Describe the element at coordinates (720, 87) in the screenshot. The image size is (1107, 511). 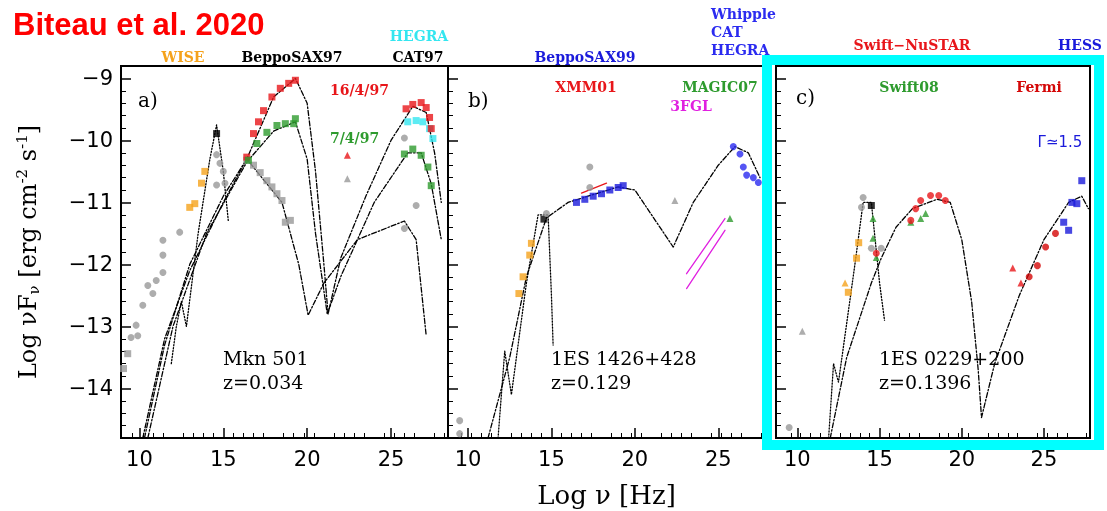
I see `text: MAGIC07` at that location.